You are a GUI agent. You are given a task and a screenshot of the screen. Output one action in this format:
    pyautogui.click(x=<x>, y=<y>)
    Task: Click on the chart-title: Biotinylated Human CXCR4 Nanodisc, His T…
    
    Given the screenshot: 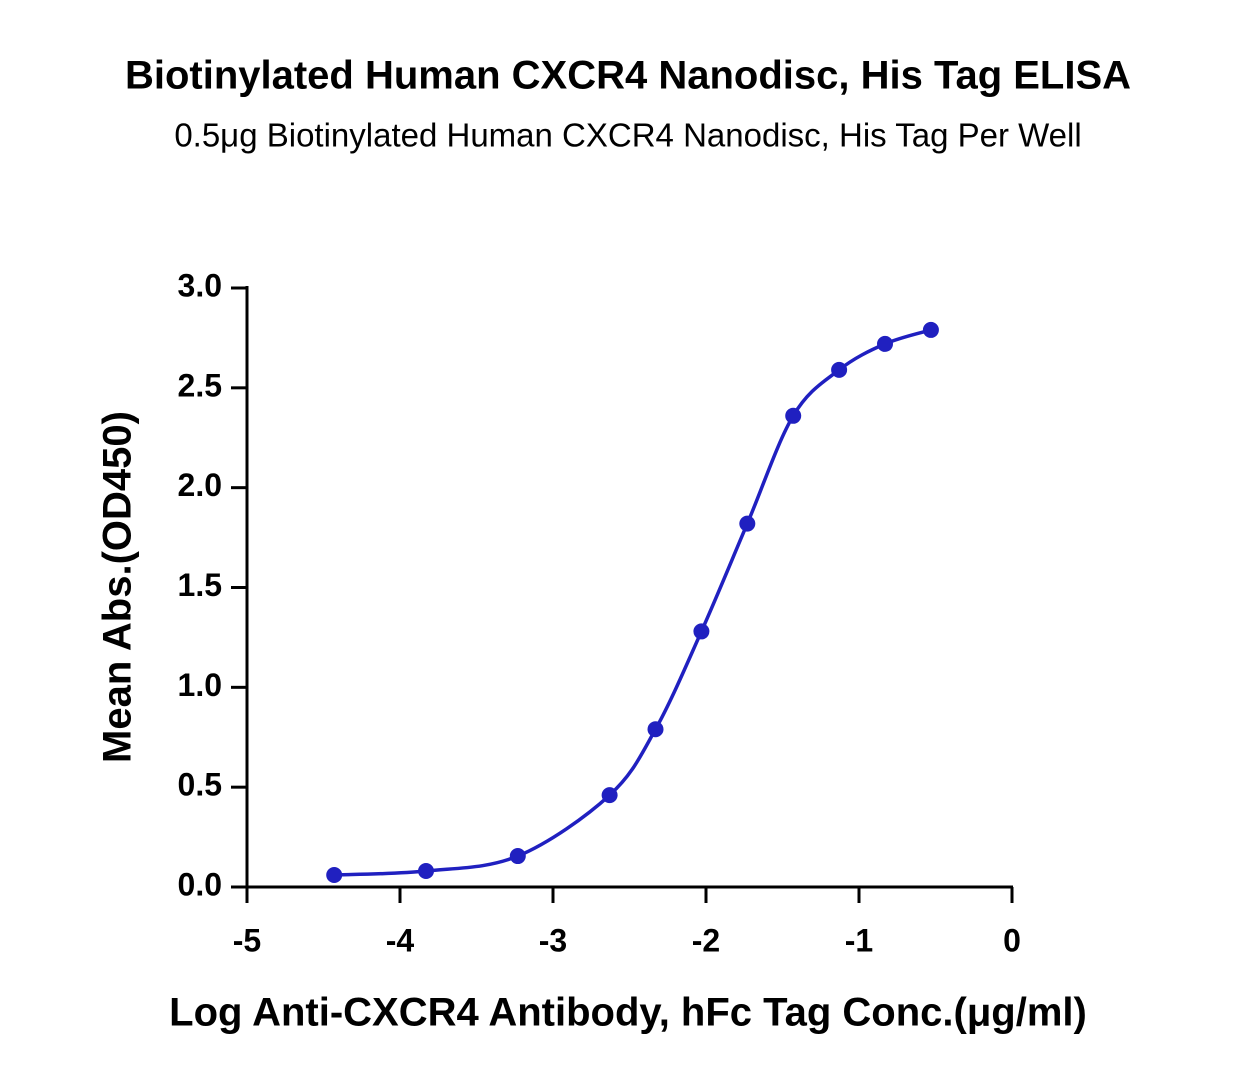 What is the action you would take?
    pyautogui.click(x=628, y=76)
    